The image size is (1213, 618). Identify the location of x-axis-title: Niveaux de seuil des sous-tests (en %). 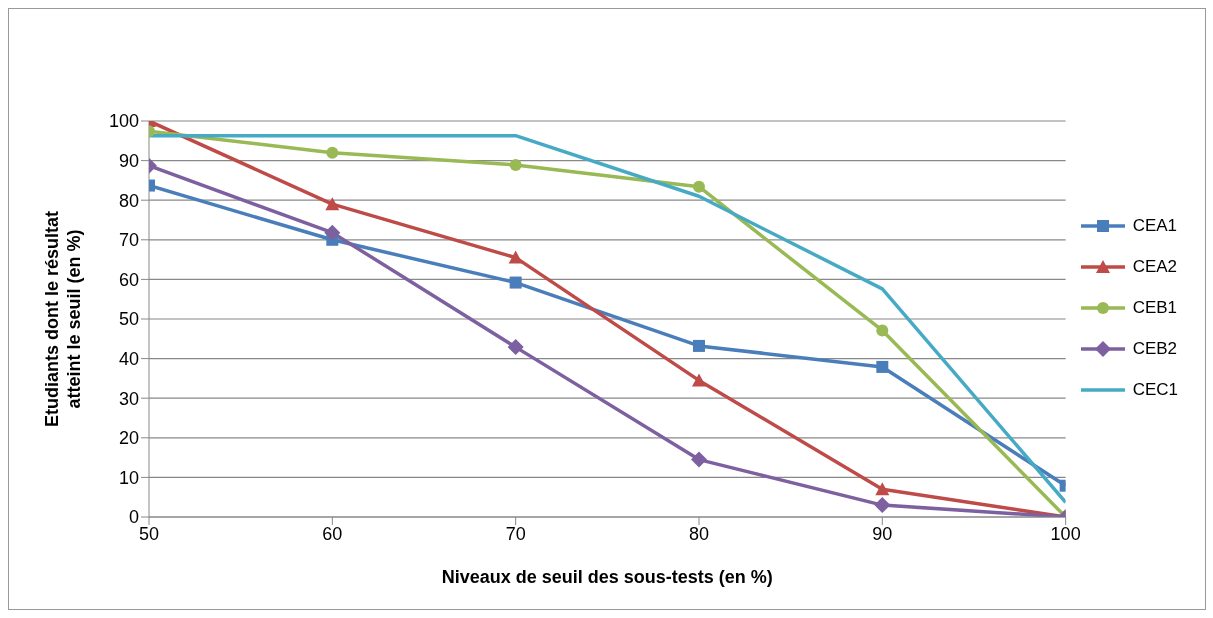
(607, 577).